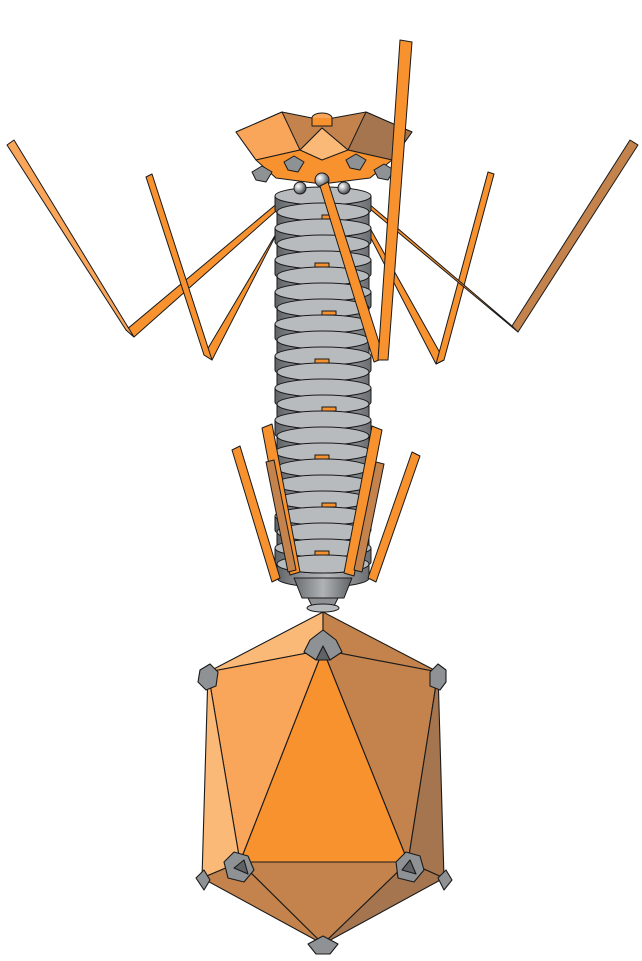 This screenshot has height=961, width=642. Describe the element at coordinates (294, 164) in the screenshot. I see `baseplate-vertex-mid-left` at that location.